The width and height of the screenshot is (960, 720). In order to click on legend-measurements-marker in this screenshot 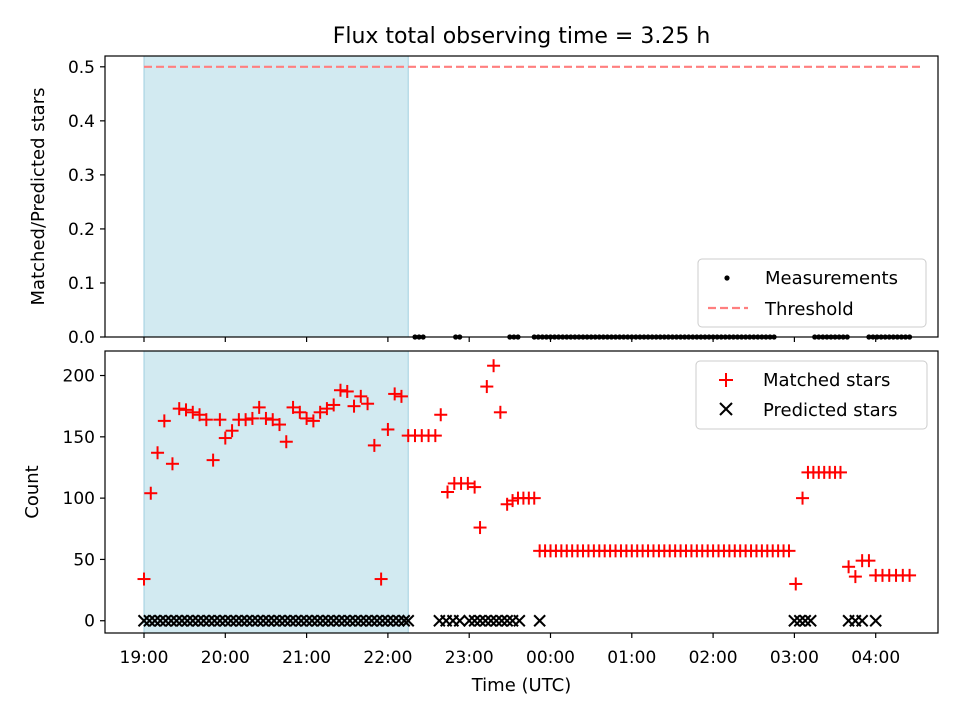, I will do `click(727, 278)`.